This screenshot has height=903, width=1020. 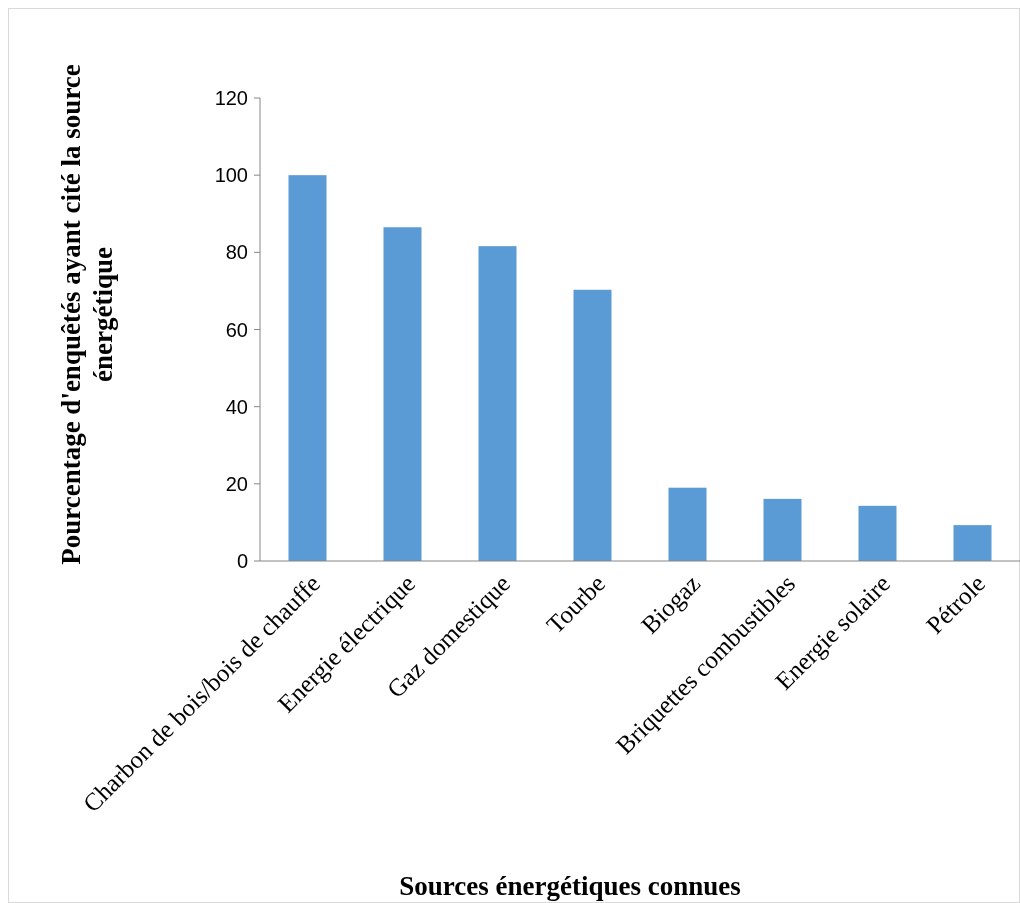 I want to click on y-axis-title: Pourcentage d'enquêtés ayant cité la source énergétique, so click(x=87, y=314).